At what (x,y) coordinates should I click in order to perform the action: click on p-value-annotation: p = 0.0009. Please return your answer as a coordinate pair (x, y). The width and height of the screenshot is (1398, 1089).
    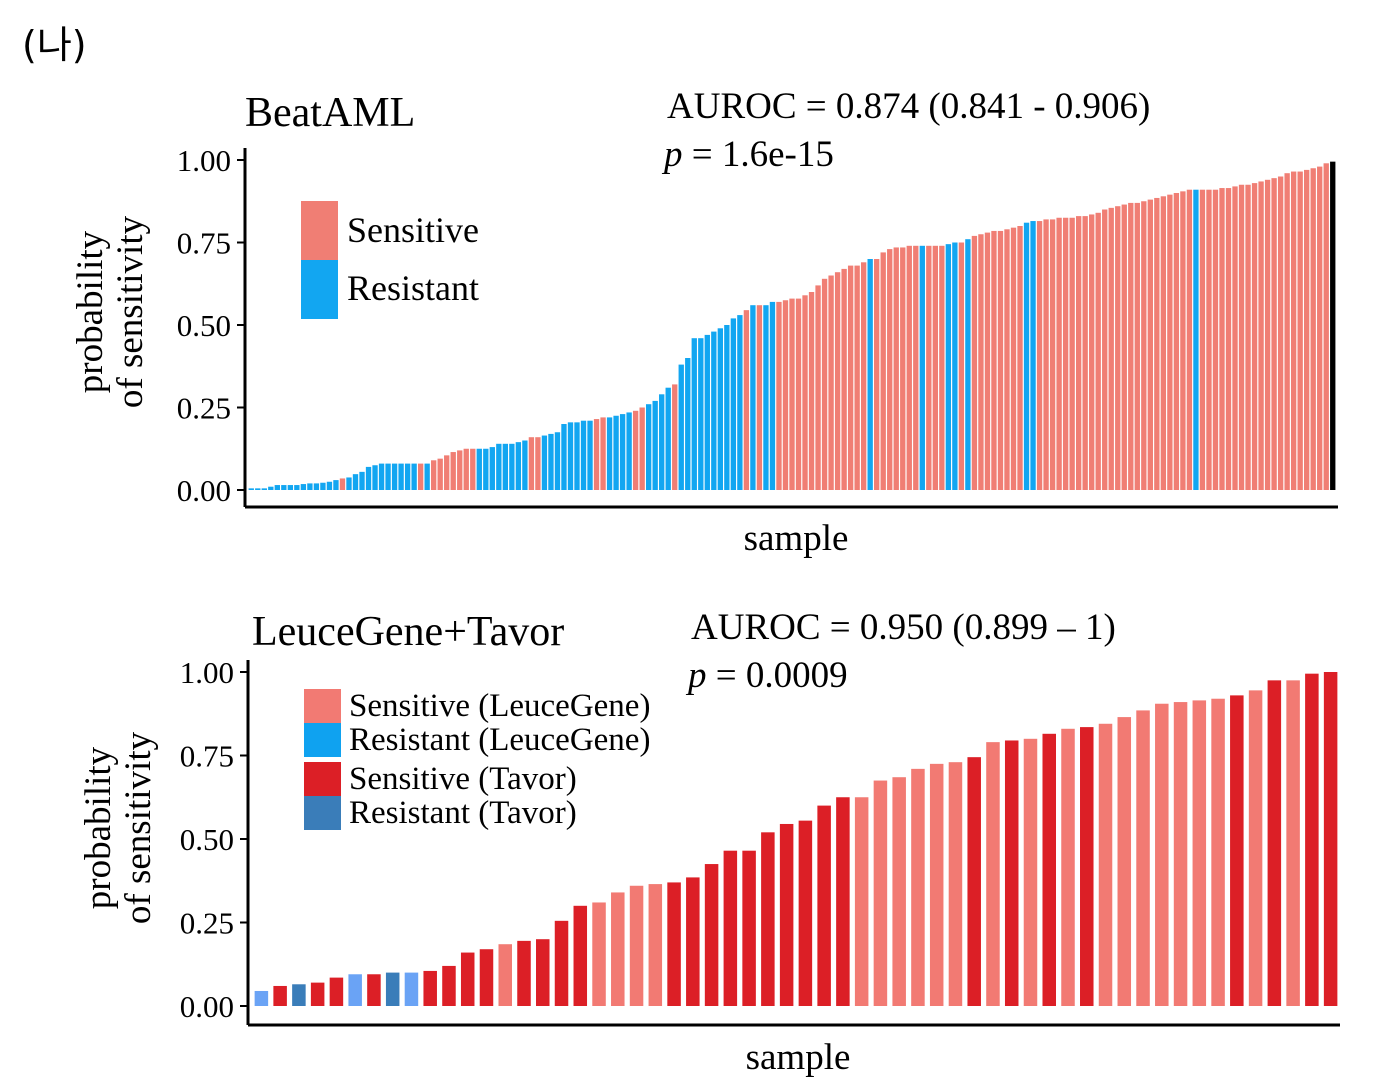
    Looking at the image, I should click on (766, 675).